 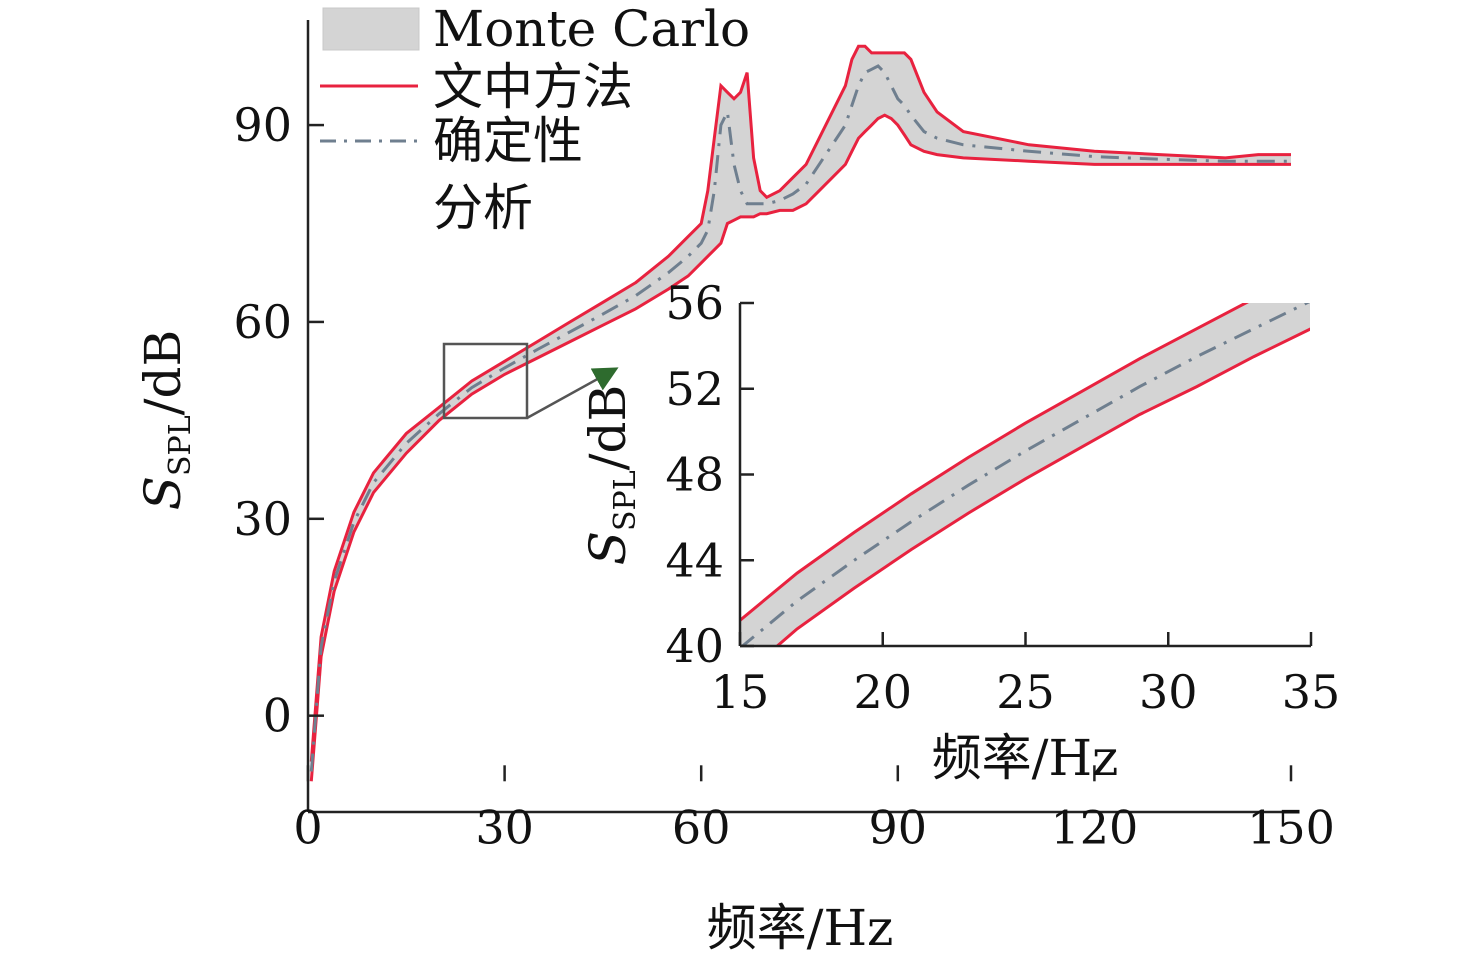 I want to click on main-y-tick-label: 0, so click(x=277, y=716).